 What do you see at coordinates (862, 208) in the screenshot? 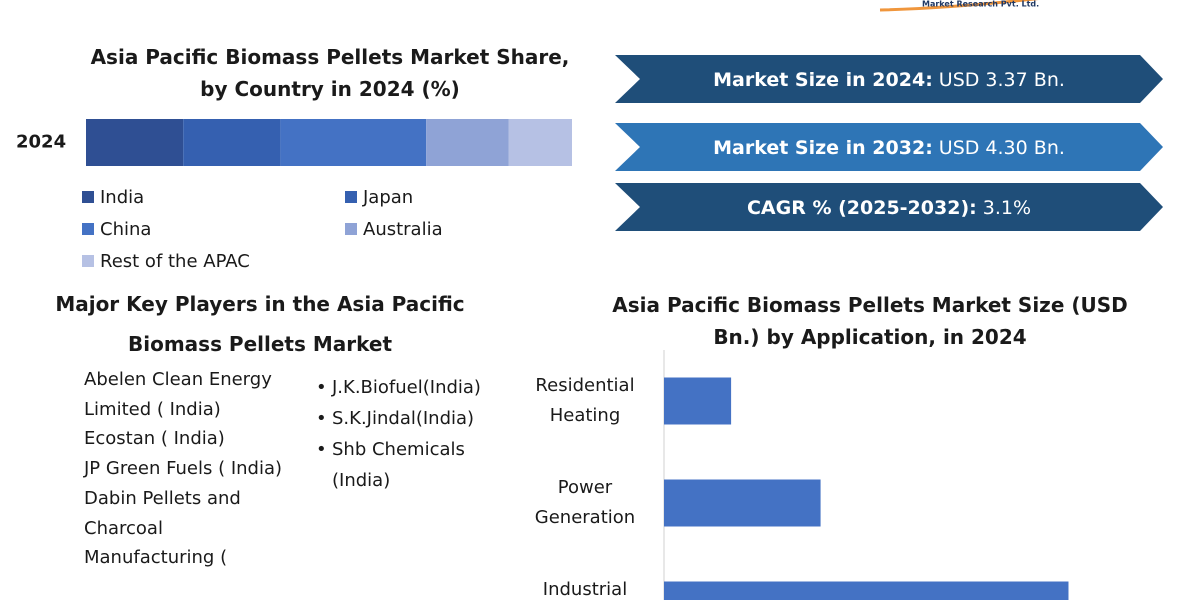
I see `banner-label: CAGR % (2025-2032):` at bounding box center [862, 208].